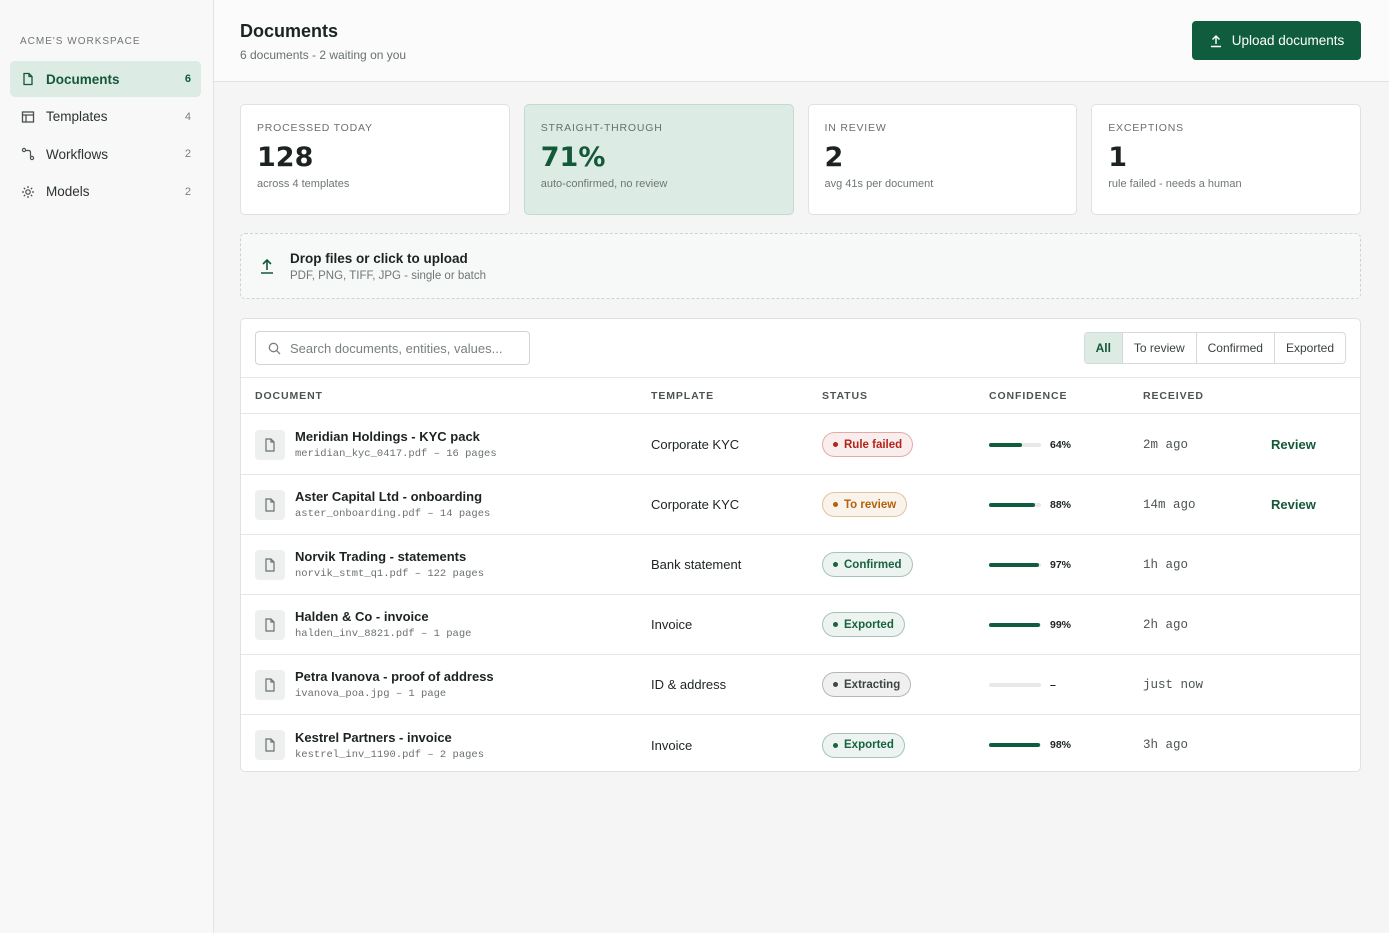 This screenshot has width=1389, height=933. Describe the element at coordinates (855, 128) in the screenshot. I see `stat-label: IN REVIEW` at that location.